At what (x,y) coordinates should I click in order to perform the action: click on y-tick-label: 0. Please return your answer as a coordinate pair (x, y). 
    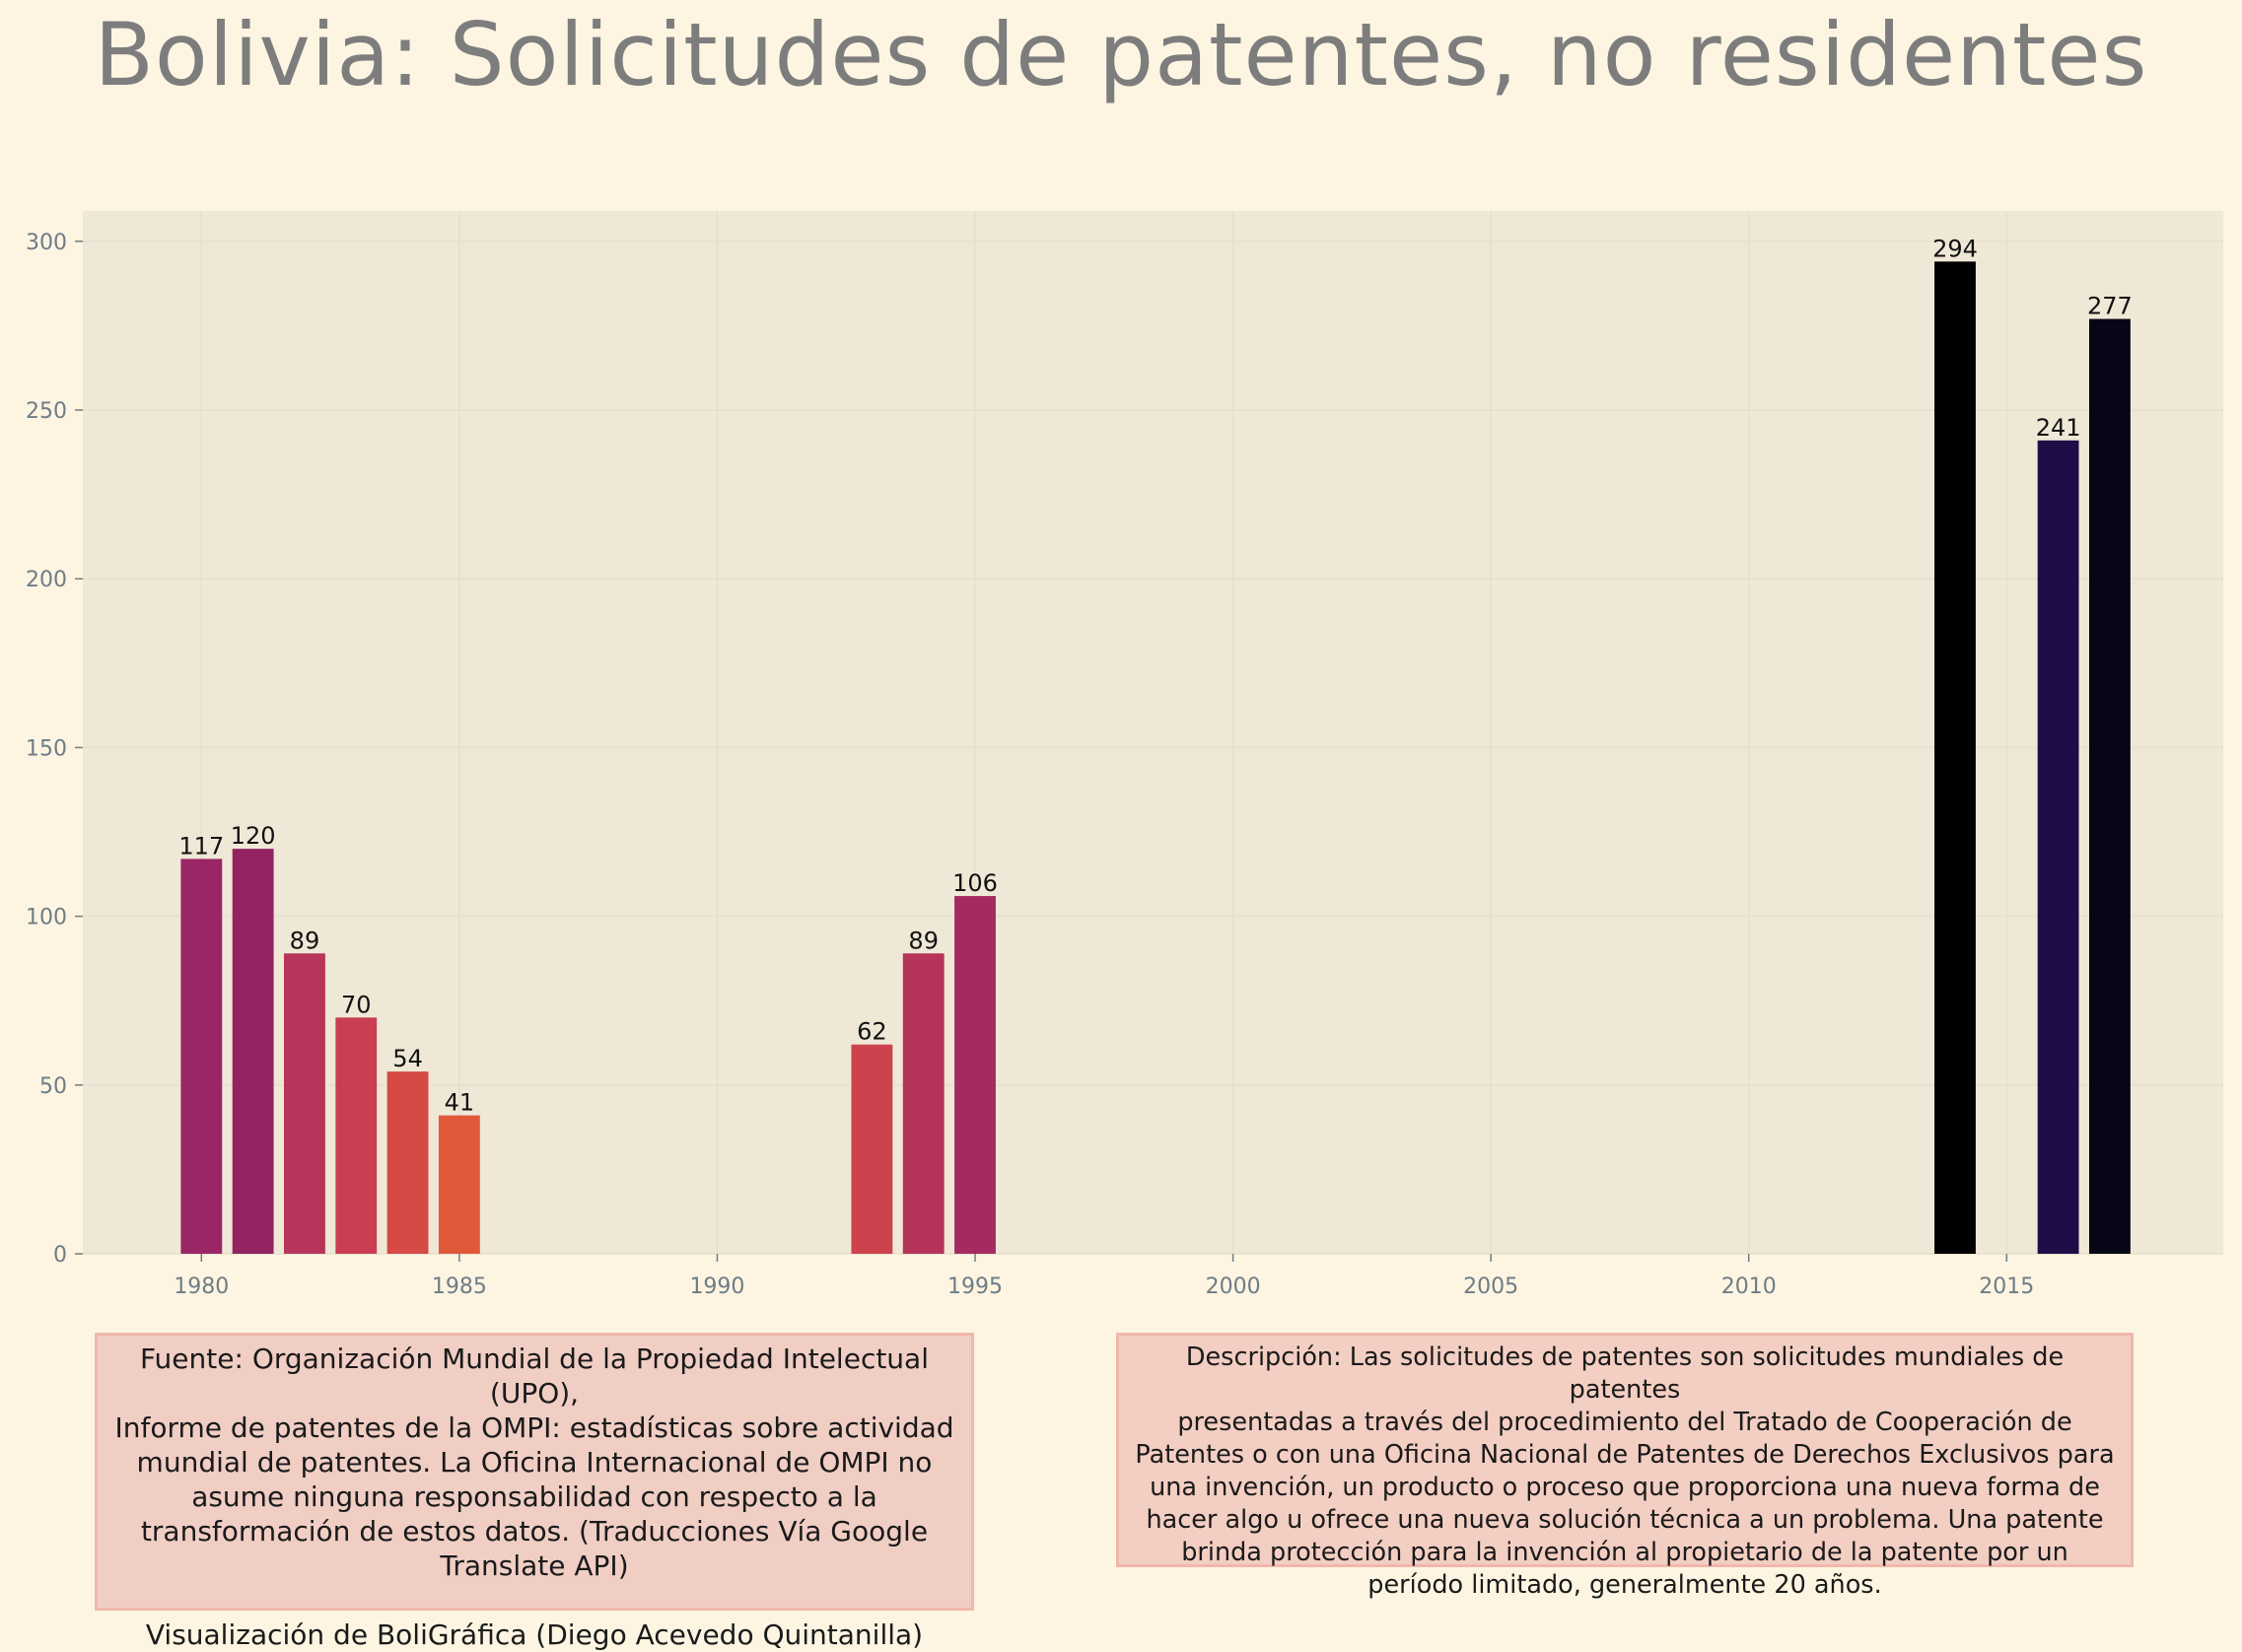
    Looking at the image, I should click on (60, 1255).